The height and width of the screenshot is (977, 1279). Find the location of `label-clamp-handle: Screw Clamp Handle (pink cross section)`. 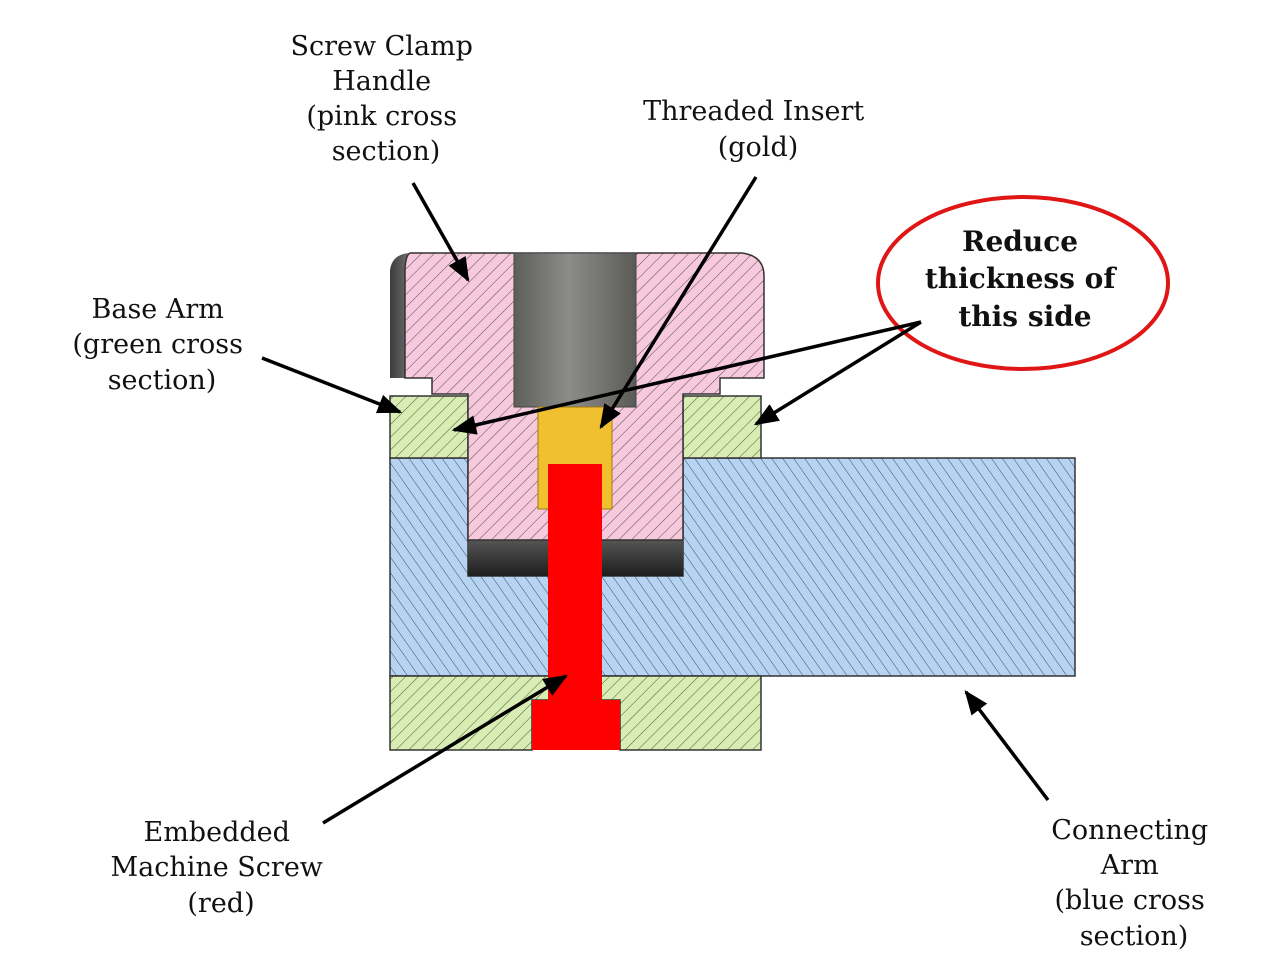

label-clamp-handle: Screw Clamp Handle (pink cross section) is located at coordinates (385, 99).